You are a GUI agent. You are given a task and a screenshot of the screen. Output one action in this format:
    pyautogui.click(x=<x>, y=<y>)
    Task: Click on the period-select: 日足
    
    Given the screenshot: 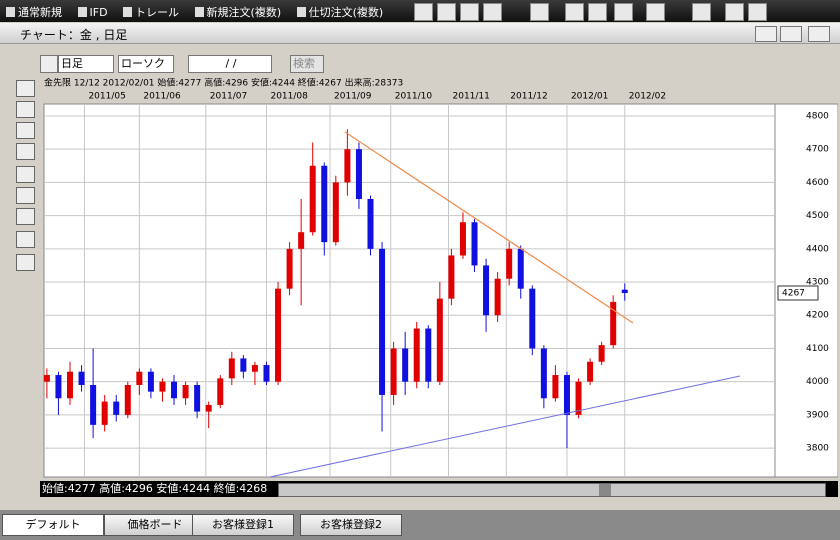 What is the action you would take?
    pyautogui.click(x=86, y=64)
    